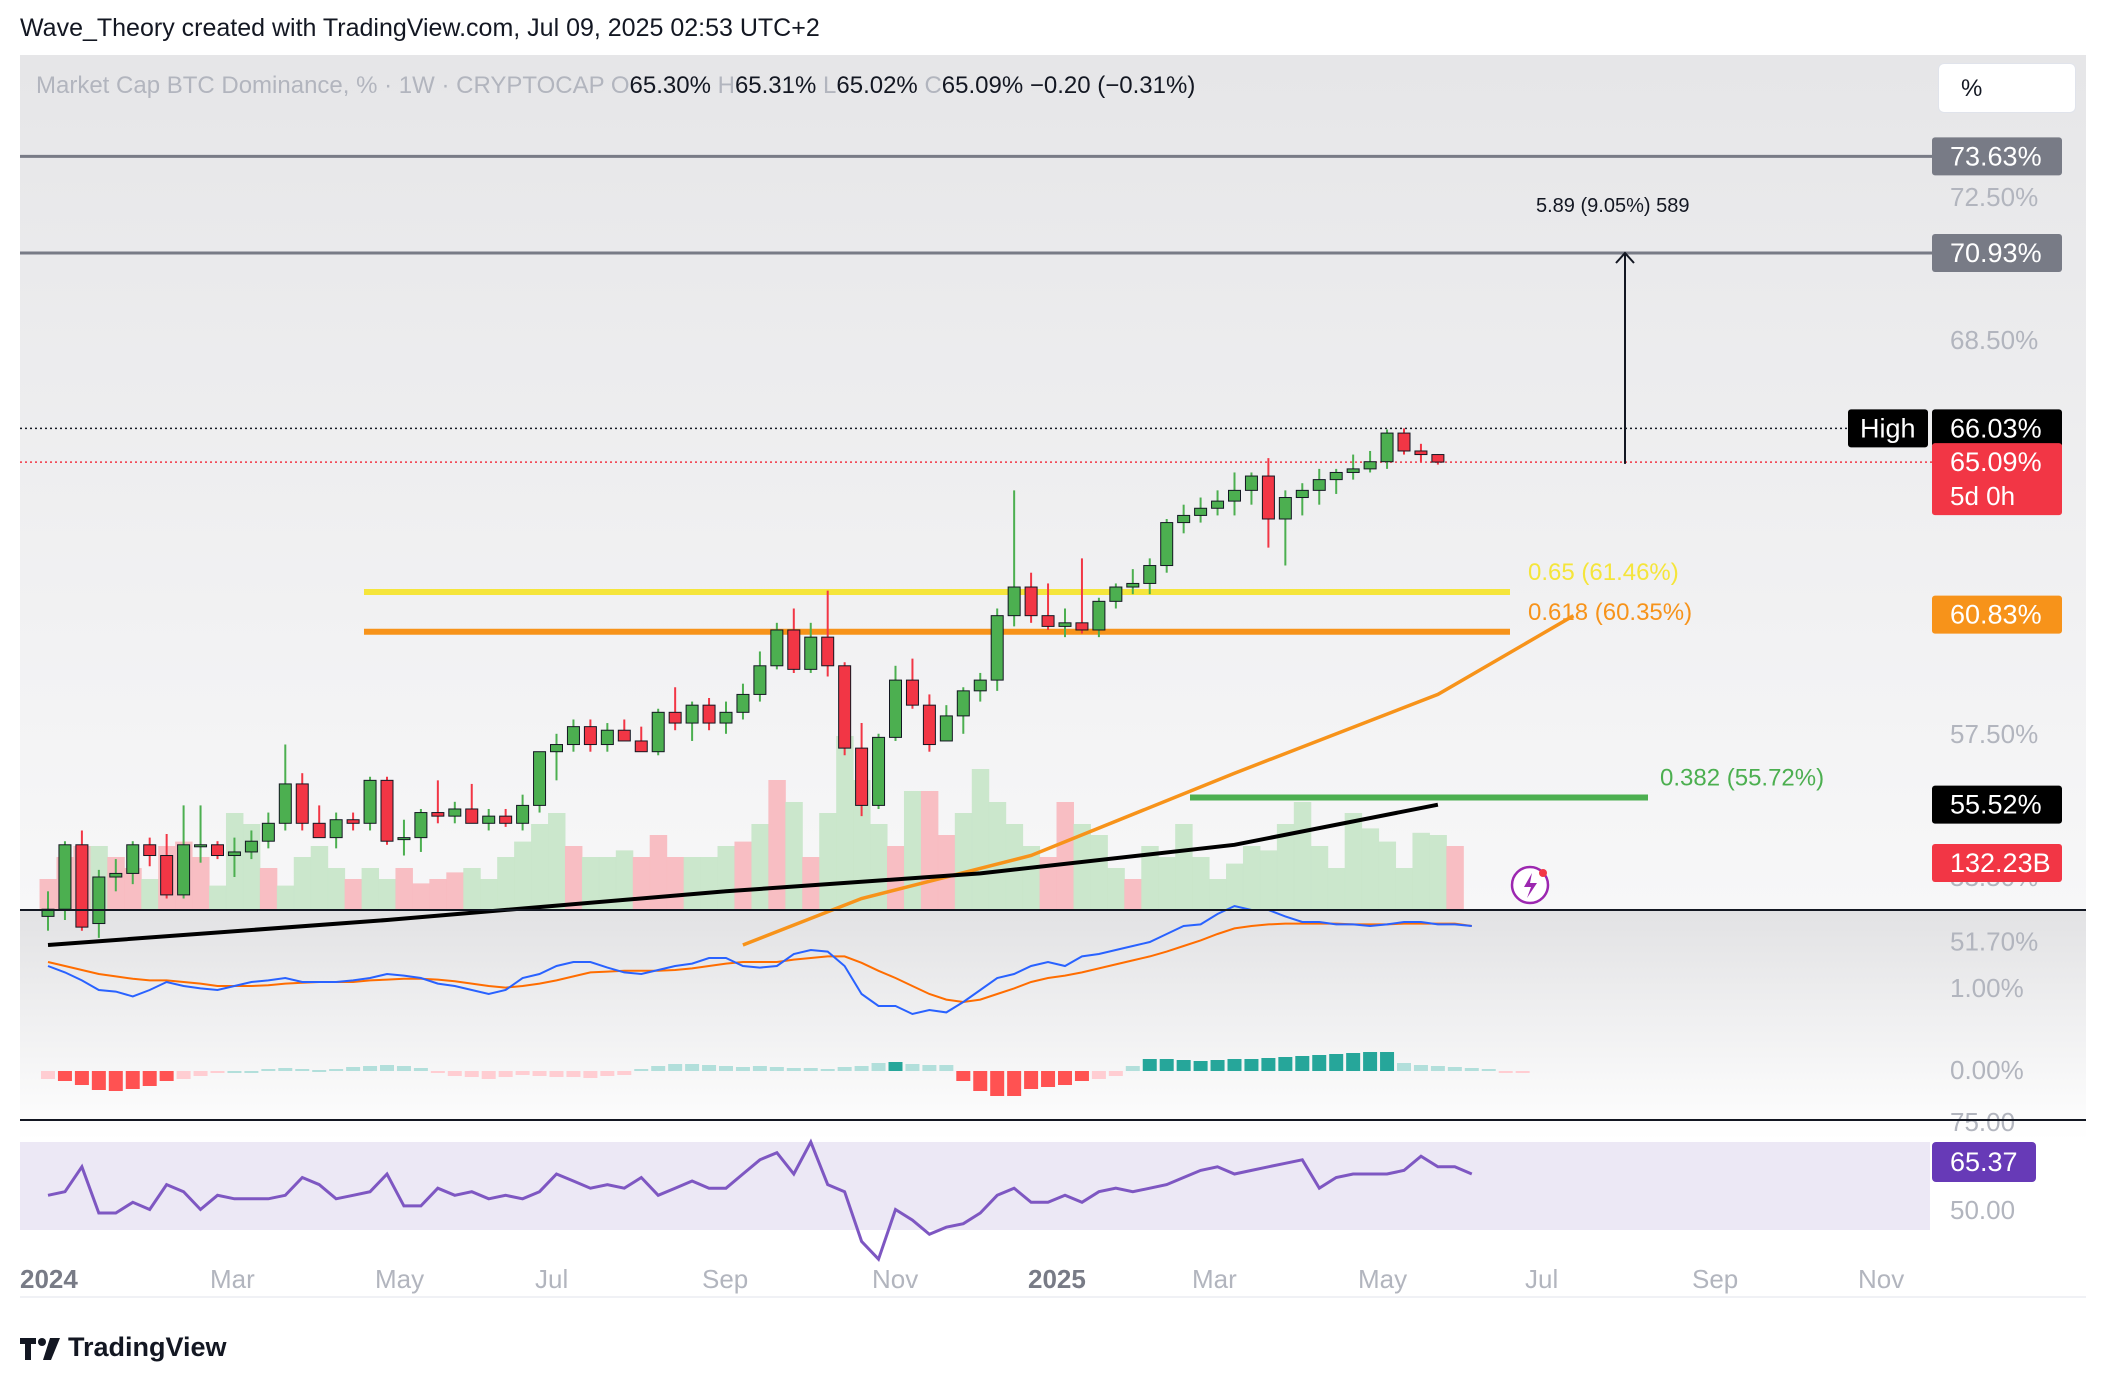  Describe the element at coordinates (2007, 88) in the screenshot. I see `percent-scale-button: %` at that location.